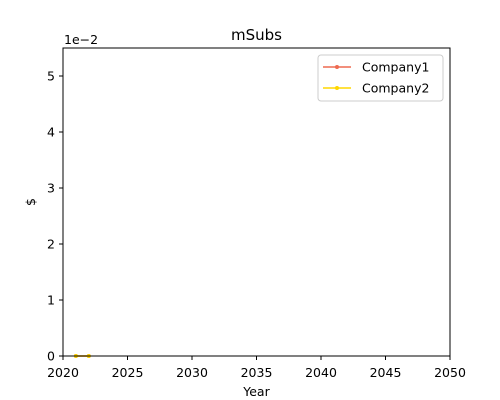  What do you see at coordinates (380, 78) in the screenshot?
I see `legend: Company1 Company2` at bounding box center [380, 78].